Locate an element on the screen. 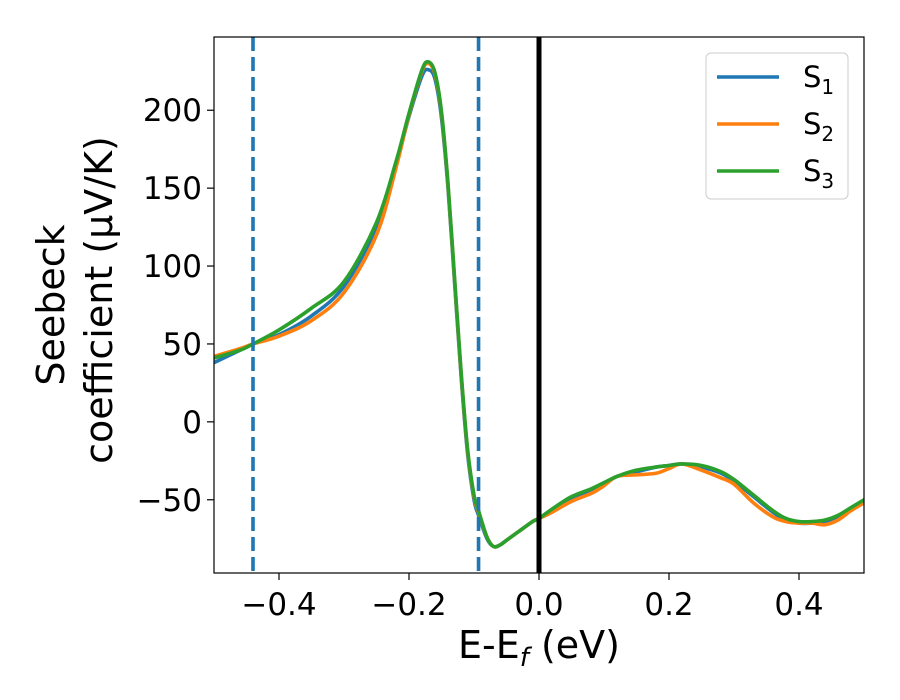 The height and width of the screenshot is (700, 900). x-tick-label: −0.4 is located at coordinates (278, 605).